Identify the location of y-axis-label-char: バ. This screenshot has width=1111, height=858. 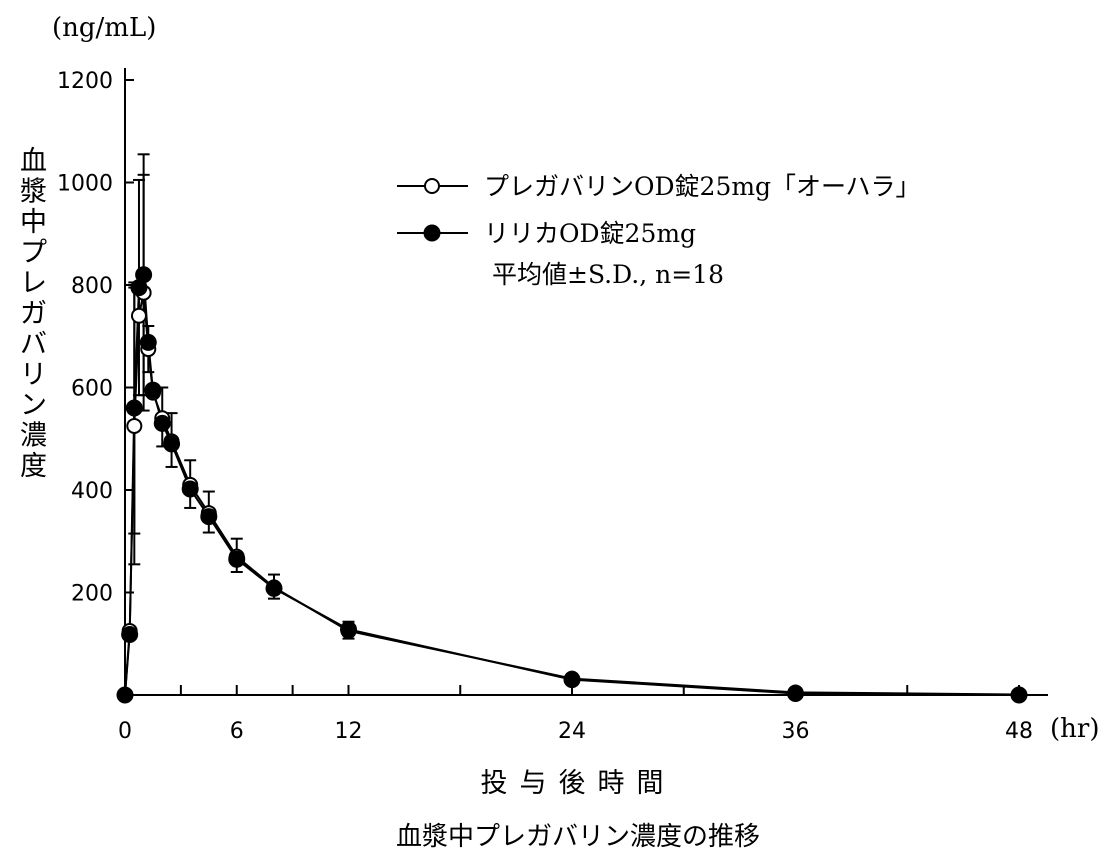
(33, 344).